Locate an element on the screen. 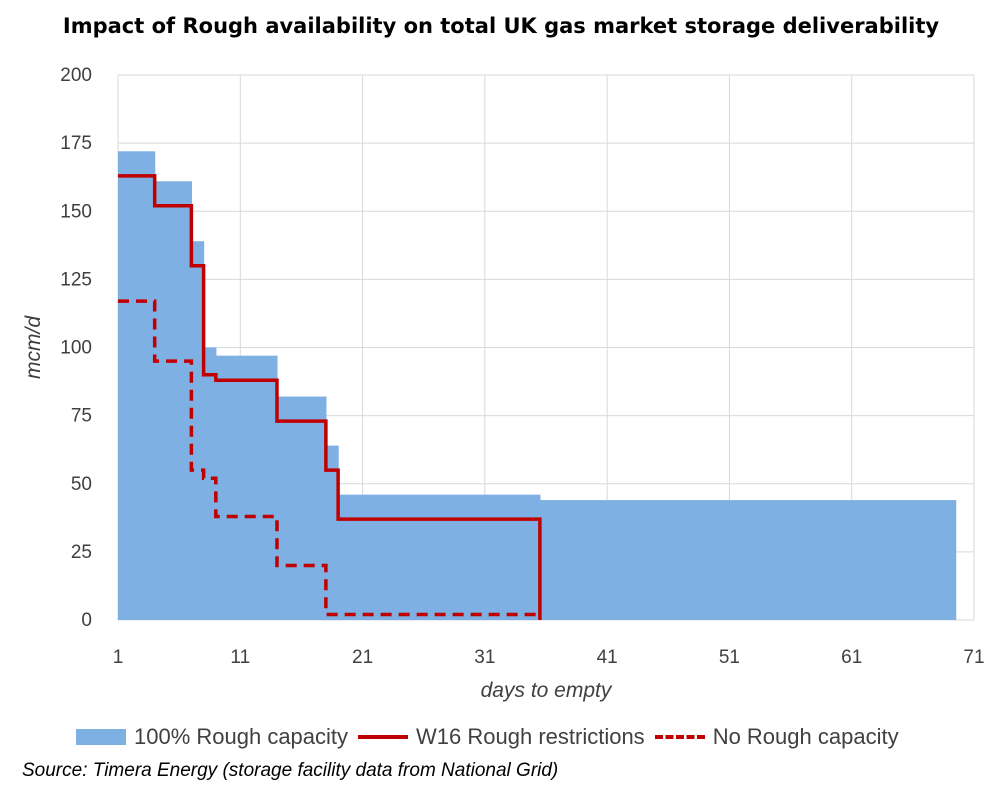  legend-swatch-area is located at coordinates (101, 737).